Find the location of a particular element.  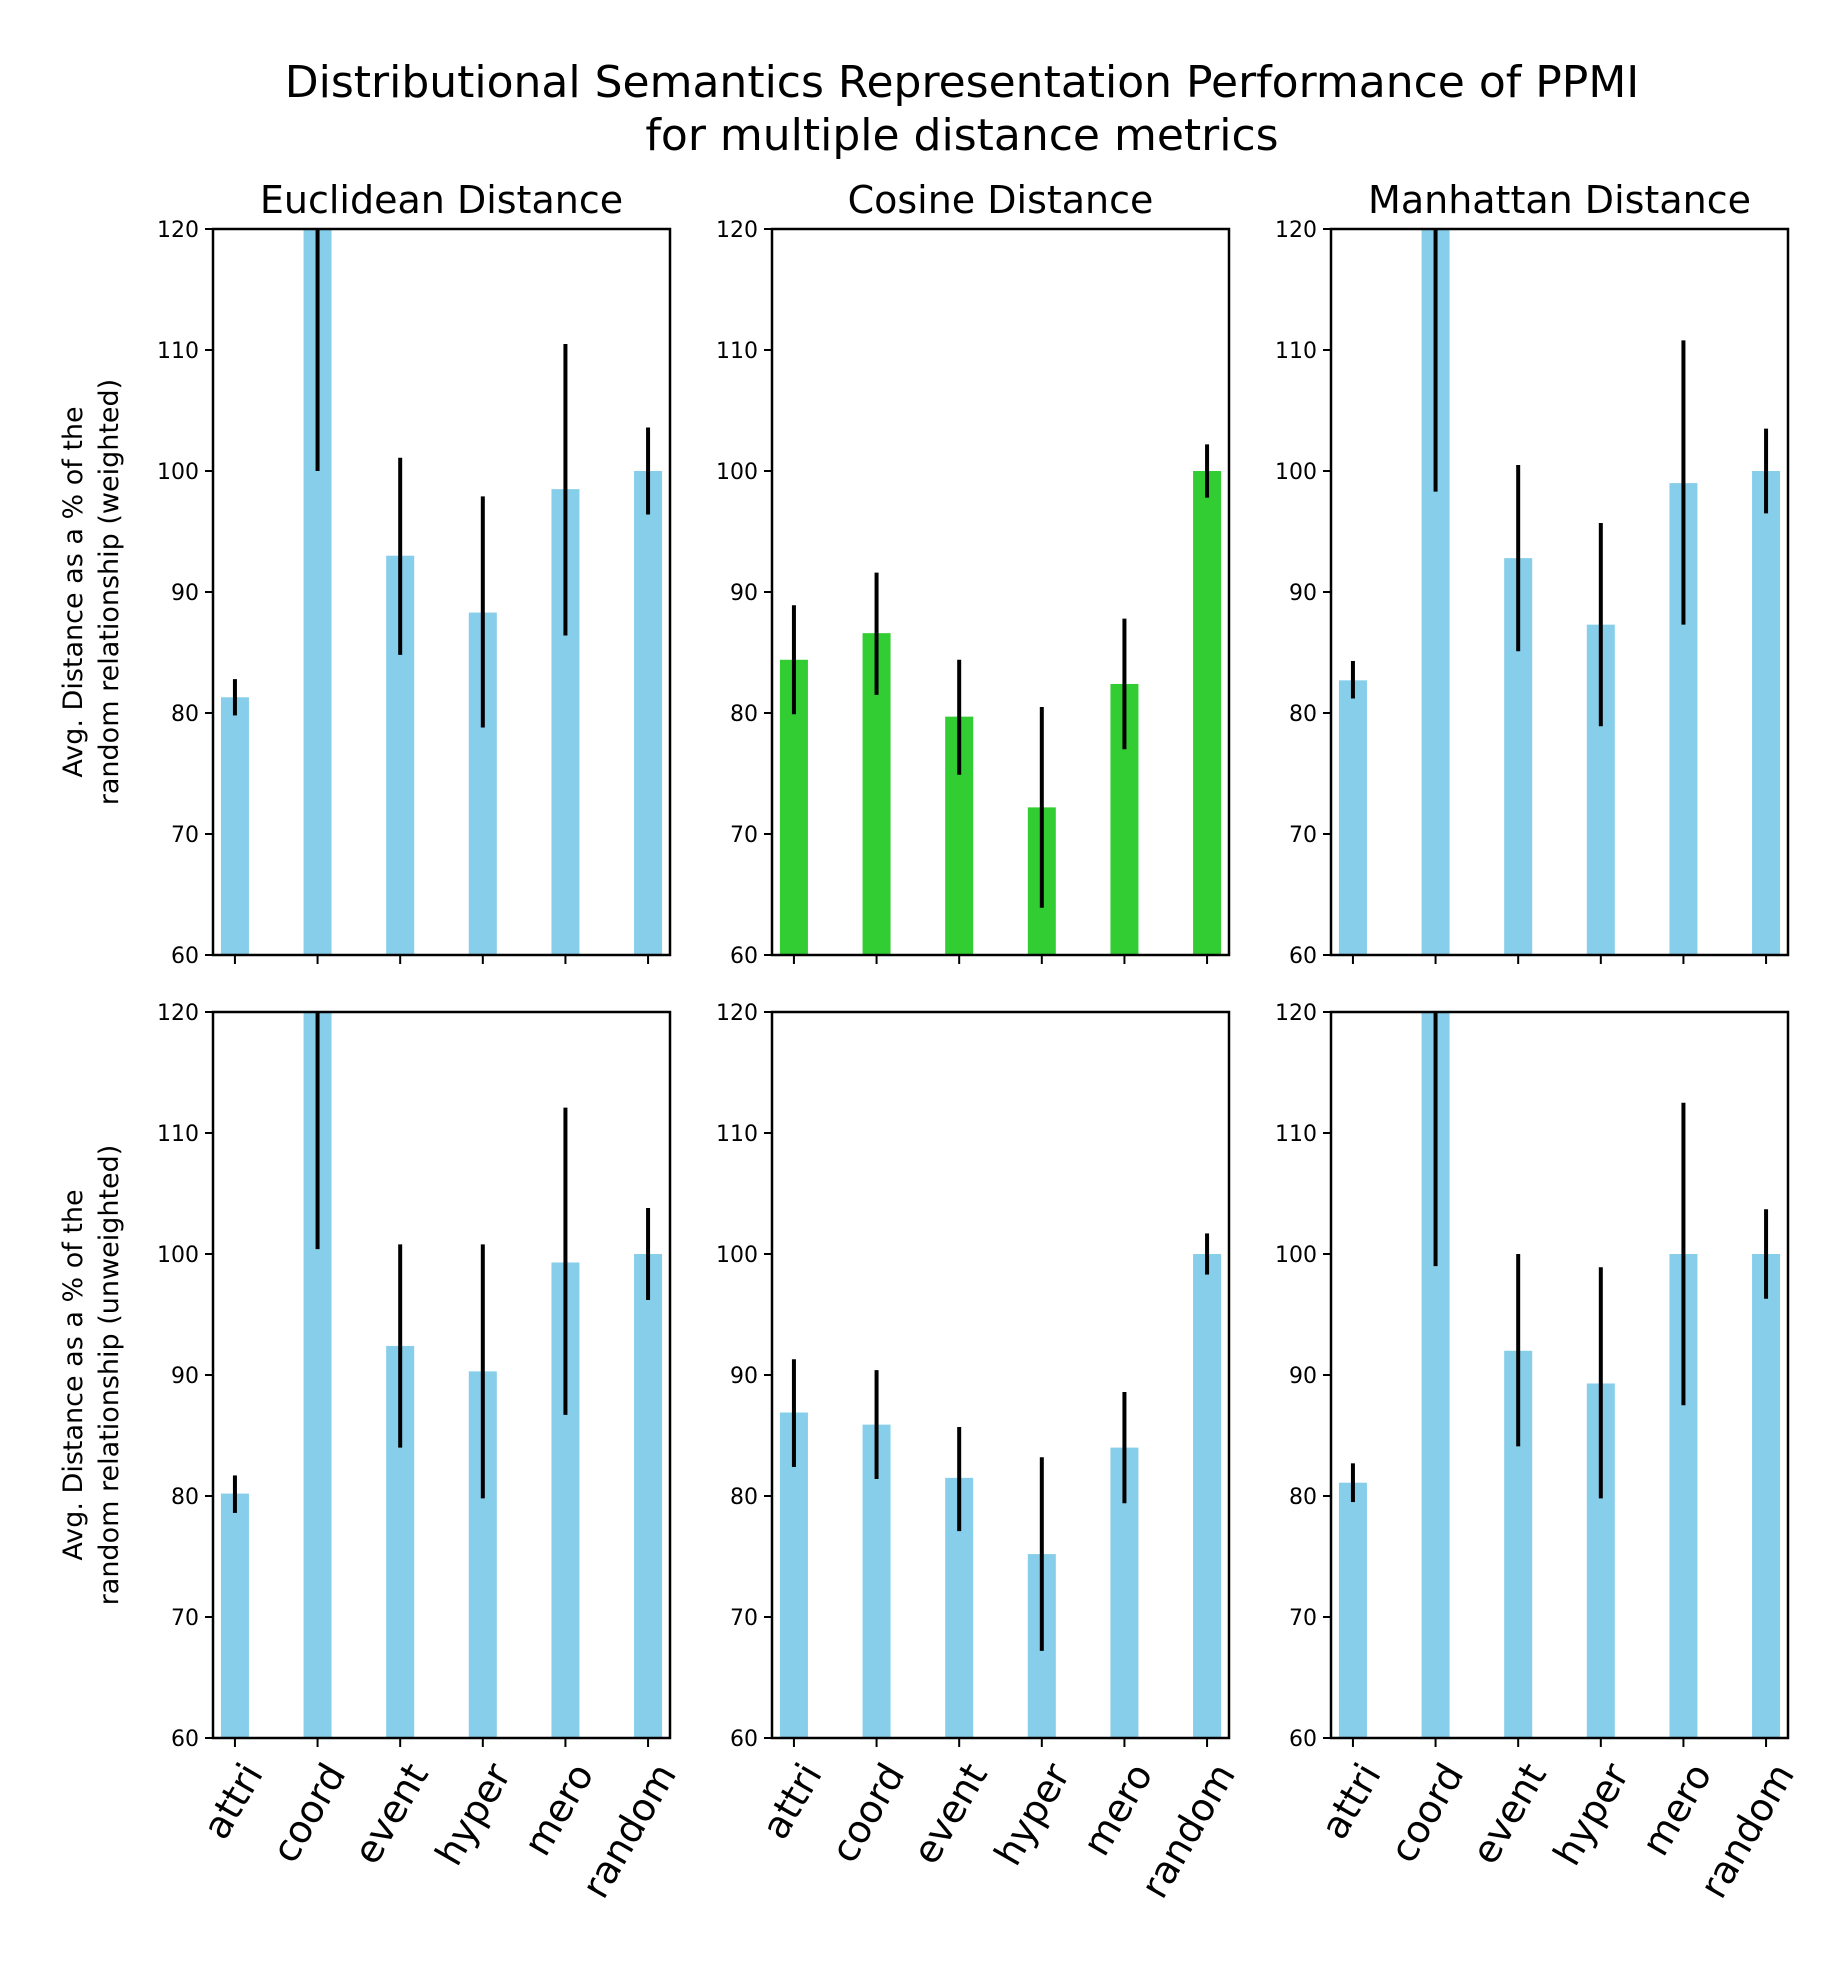

panel-r0c1: 60 70 80 90 100 110 120 Cosine Distance is located at coordinates (973, 573).